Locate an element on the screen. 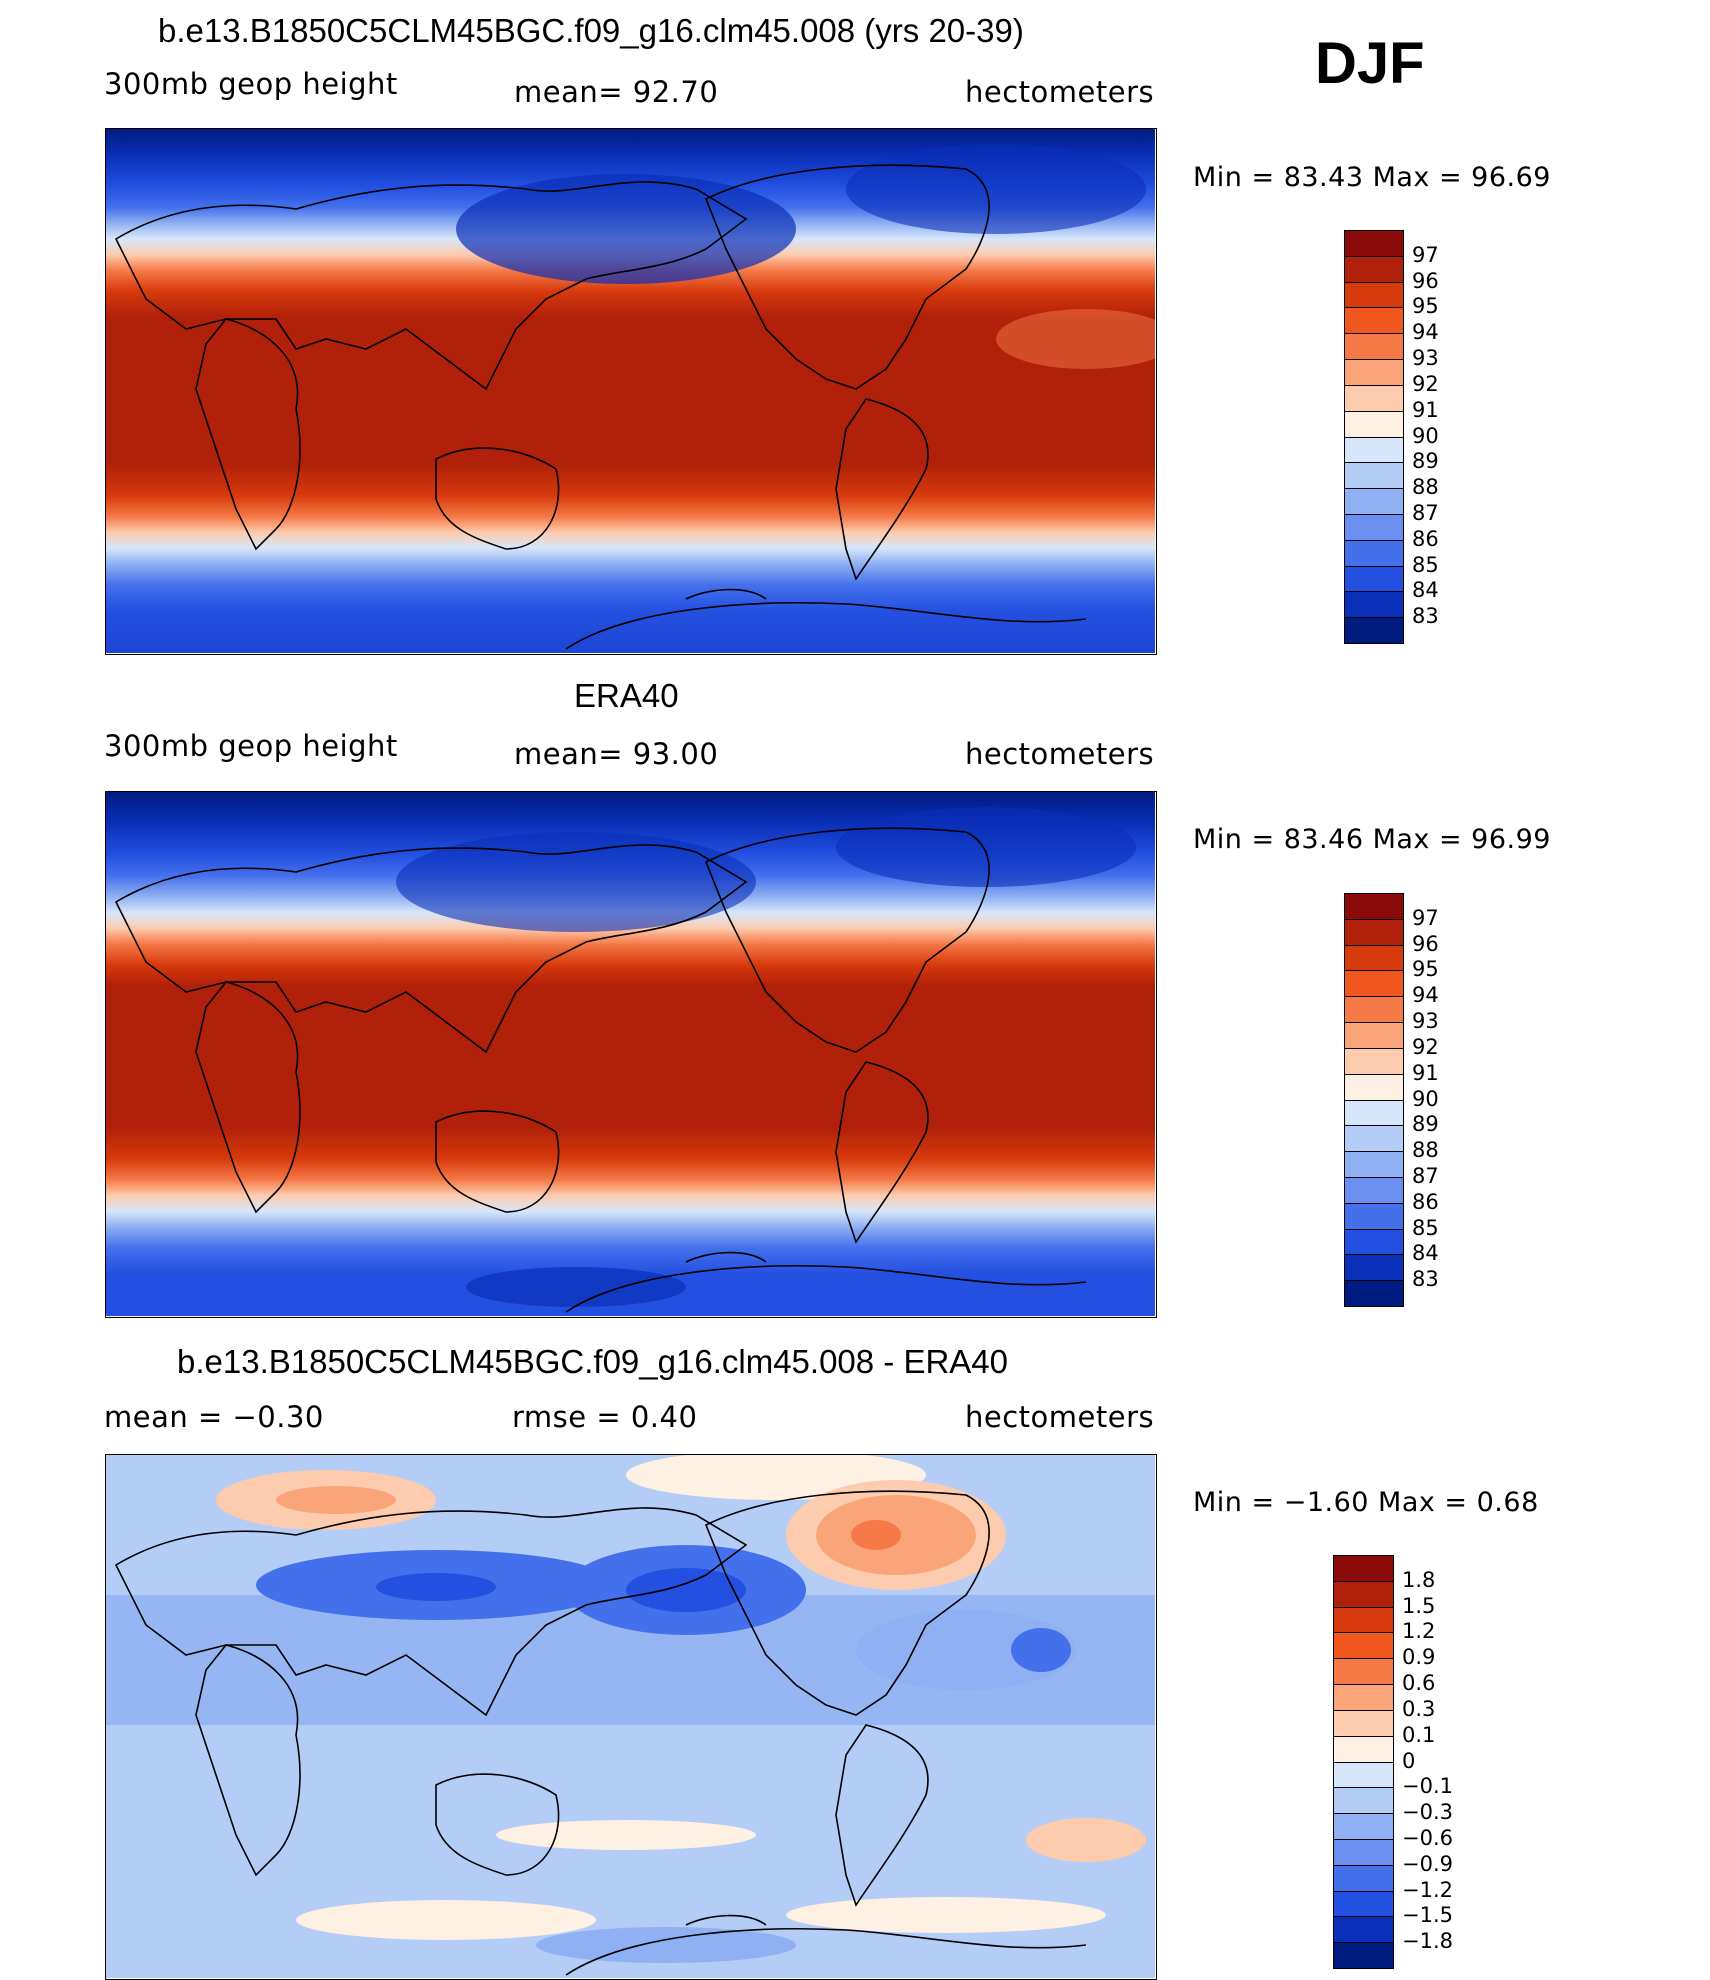 This screenshot has width=1710, height=1980. colorbar-tick-label: −0.9 is located at coordinates (1427, 1863).